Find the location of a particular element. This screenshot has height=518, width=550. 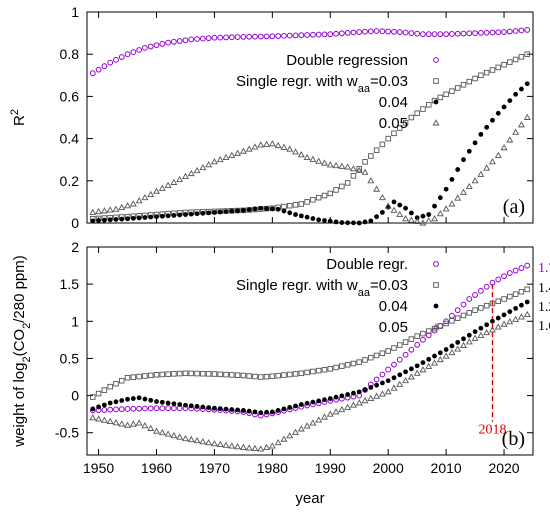

legend-text: Single regr. with w is located at coordinates (297, 81).